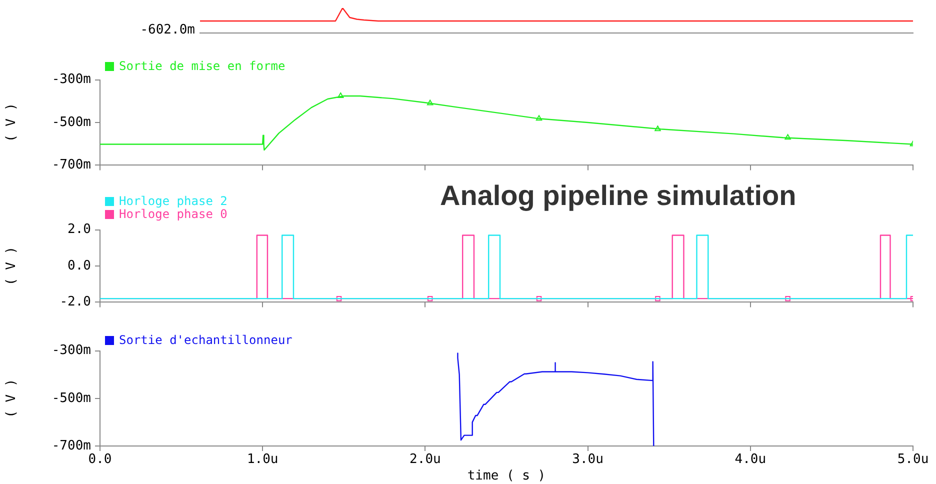 This screenshot has width=936, height=484. Describe the element at coordinates (588, 460) in the screenshot. I see `x-tick-label: 3.0u` at that location.